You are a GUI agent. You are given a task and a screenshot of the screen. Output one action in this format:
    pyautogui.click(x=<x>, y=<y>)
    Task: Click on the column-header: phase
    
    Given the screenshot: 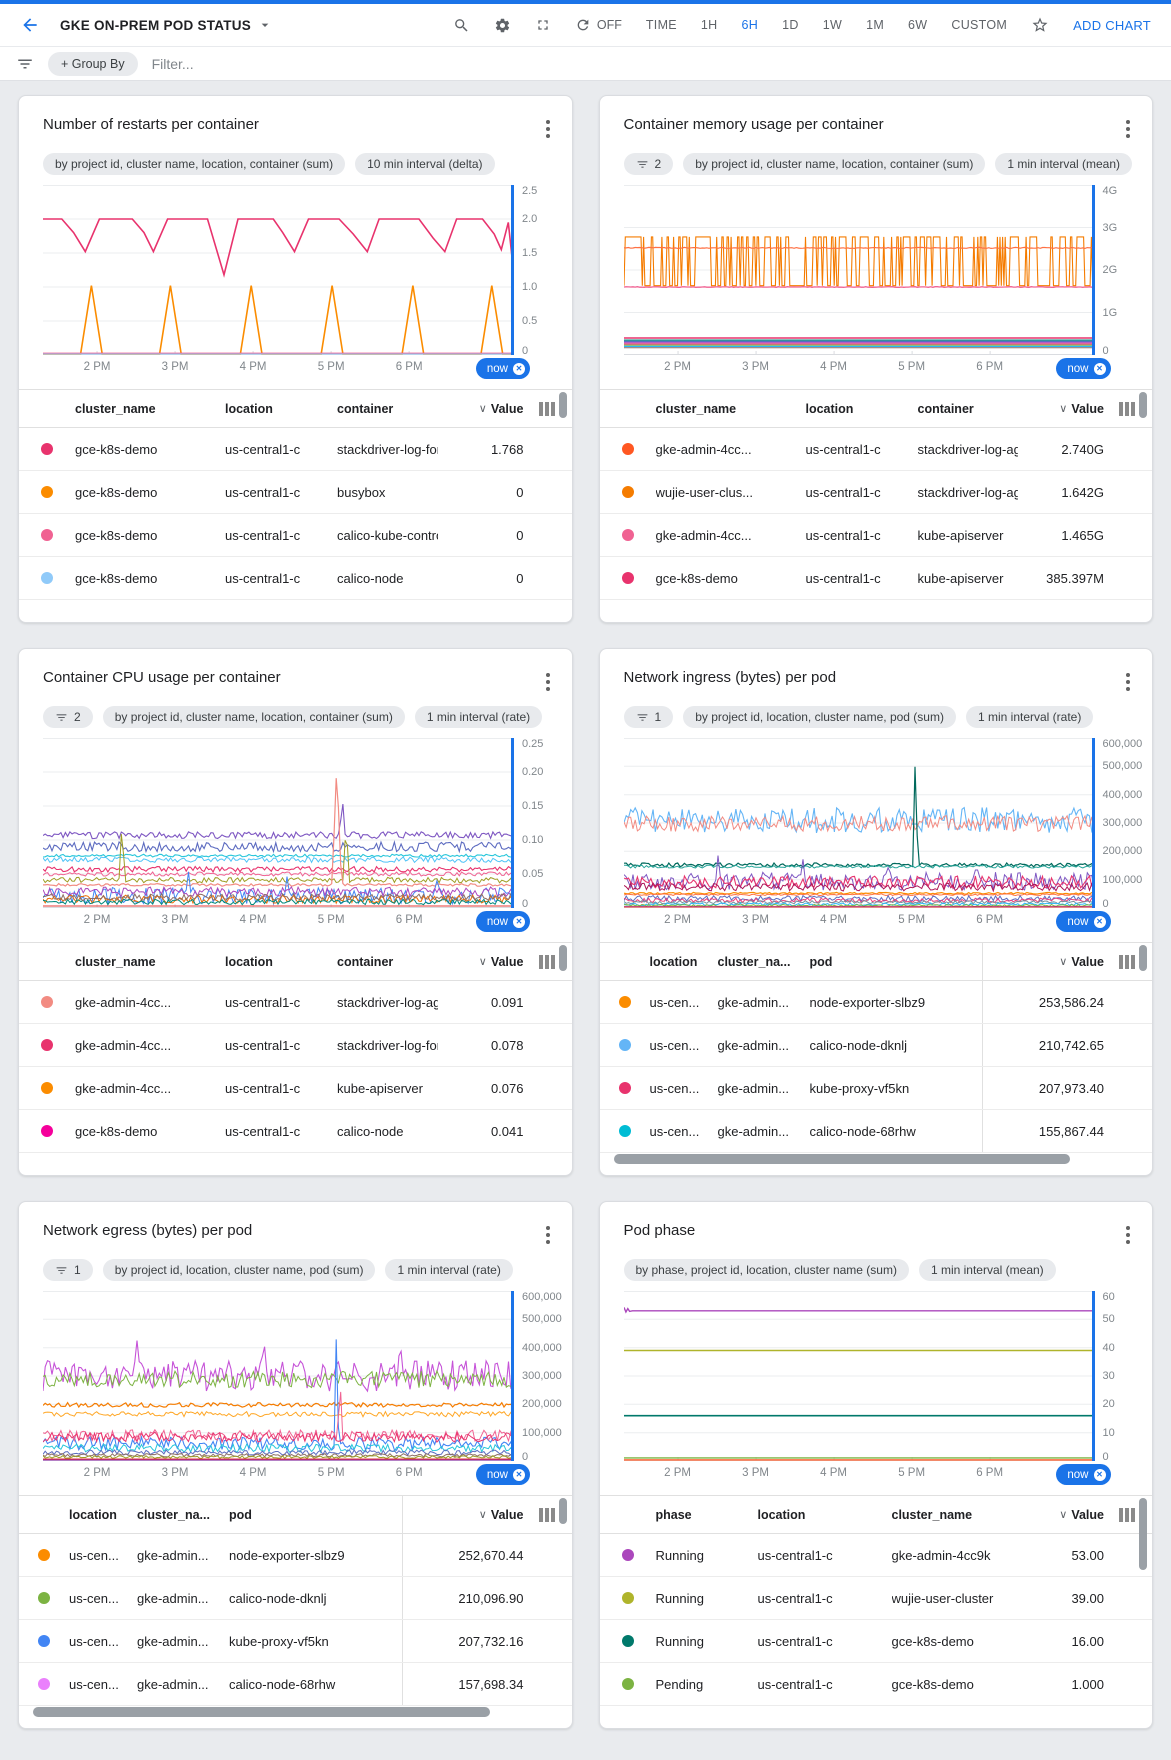 What is the action you would take?
    pyautogui.click(x=673, y=1514)
    